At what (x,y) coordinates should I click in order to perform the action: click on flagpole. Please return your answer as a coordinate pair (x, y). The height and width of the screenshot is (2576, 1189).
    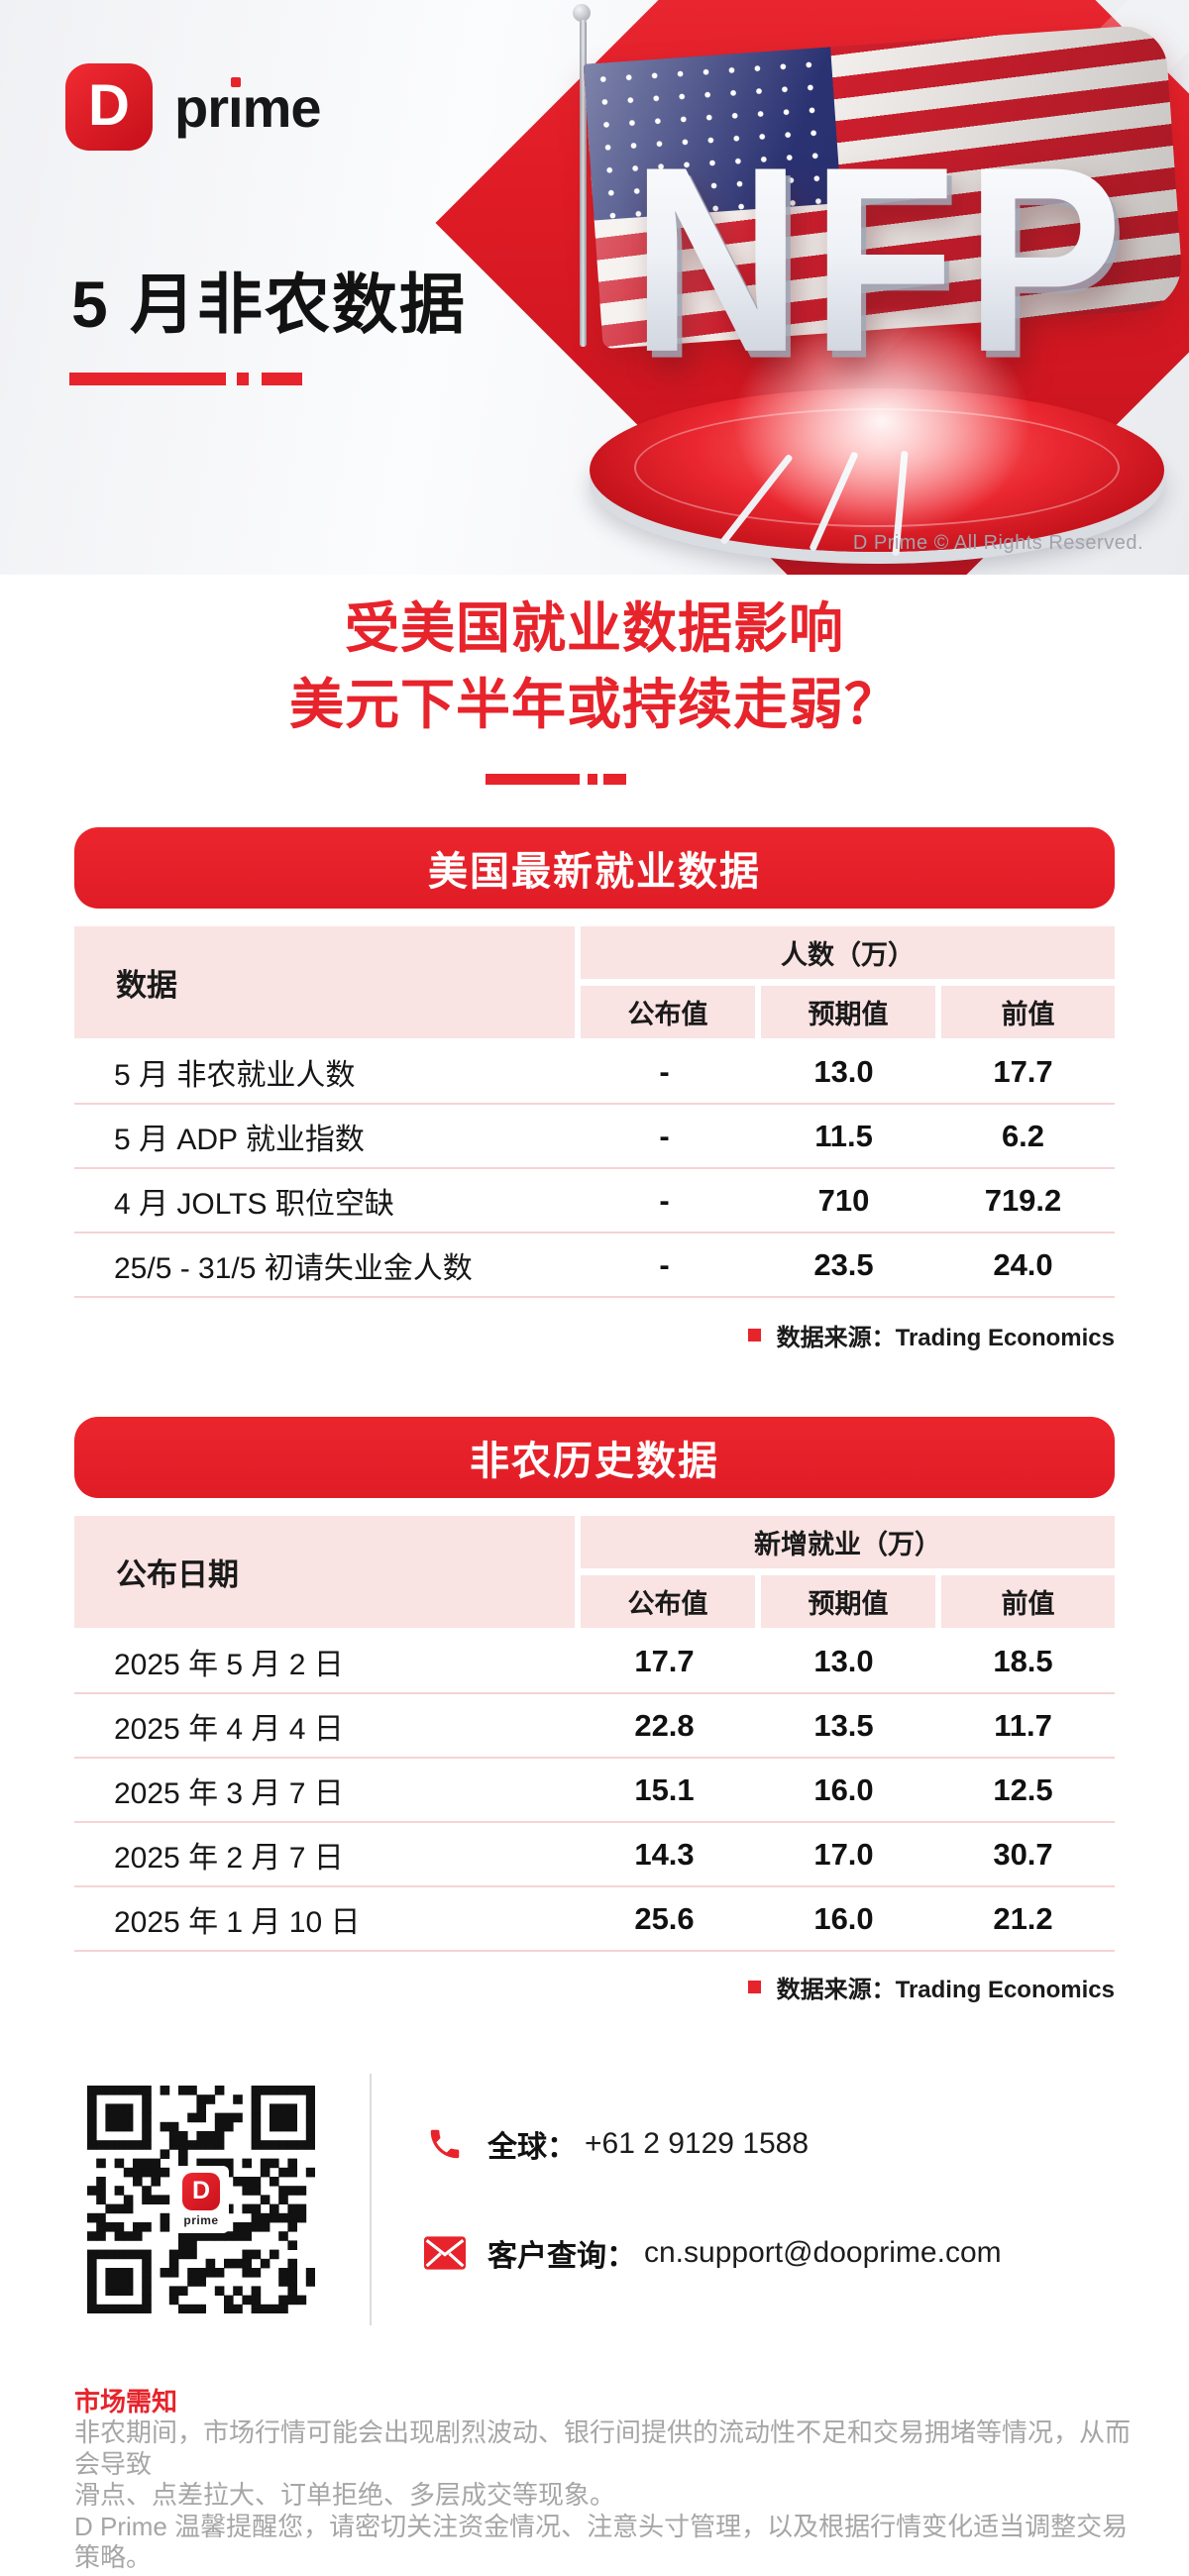
    Looking at the image, I should click on (584, 183).